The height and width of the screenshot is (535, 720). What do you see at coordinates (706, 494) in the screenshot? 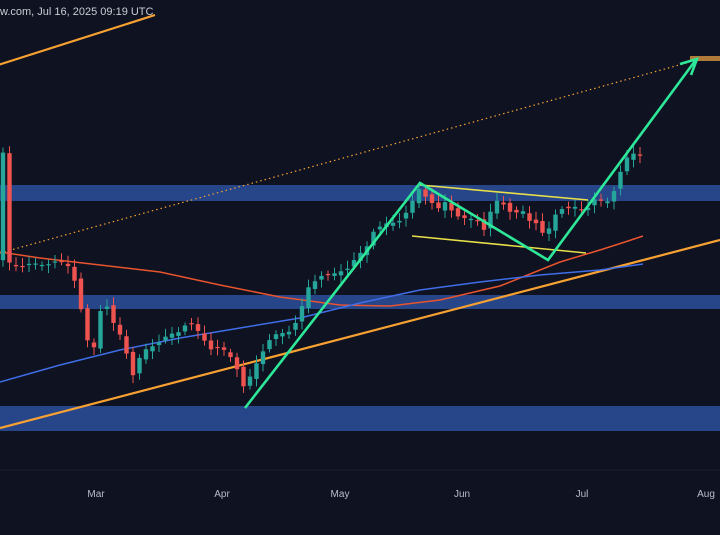
I see `x-tick-label: Aug` at bounding box center [706, 494].